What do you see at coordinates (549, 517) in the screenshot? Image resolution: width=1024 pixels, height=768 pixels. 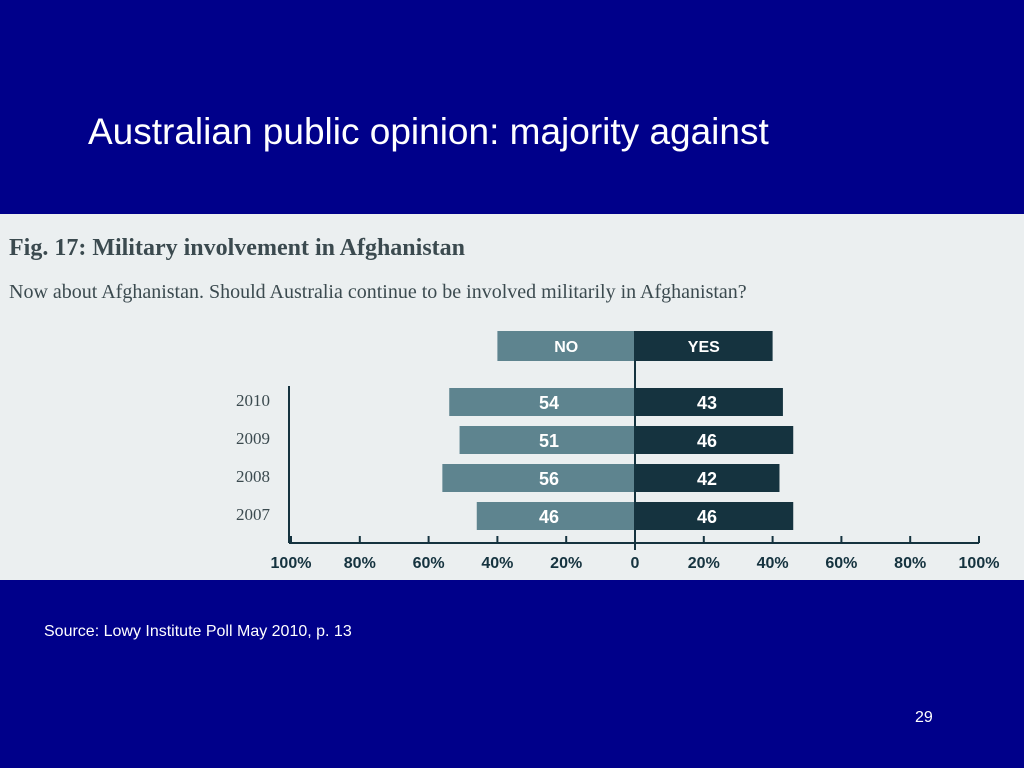 I see `data-label-no-2007: 46` at bounding box center [549, 517].